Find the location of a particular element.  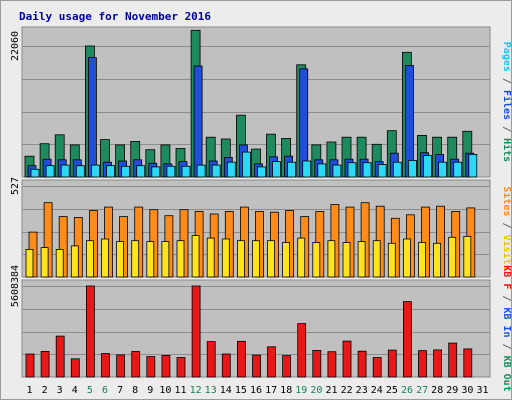

x-tick-day-4: 4 is located at coordinates (75, 390).